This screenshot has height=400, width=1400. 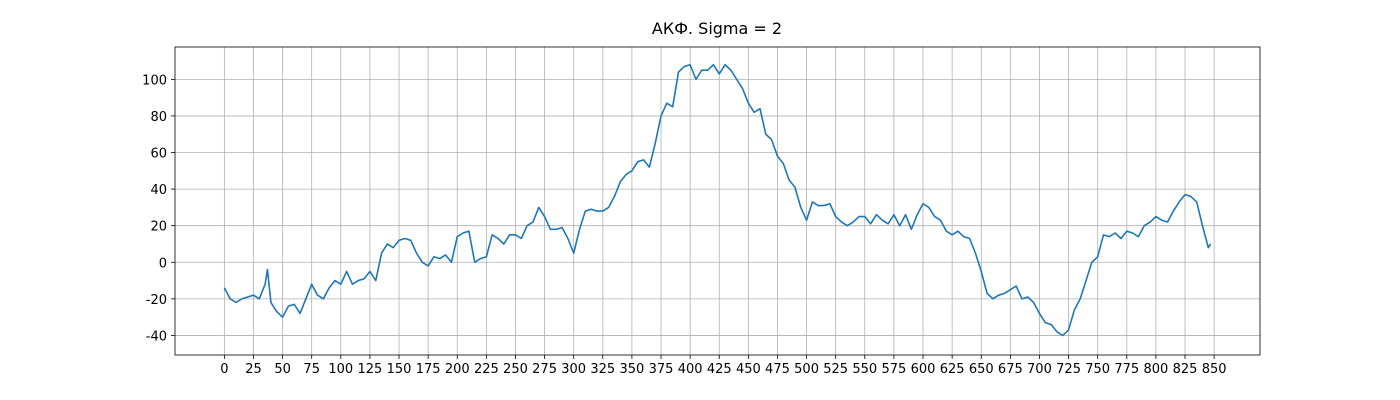 I want to click on x-tick-label: 625, so click(x=952, y=369).